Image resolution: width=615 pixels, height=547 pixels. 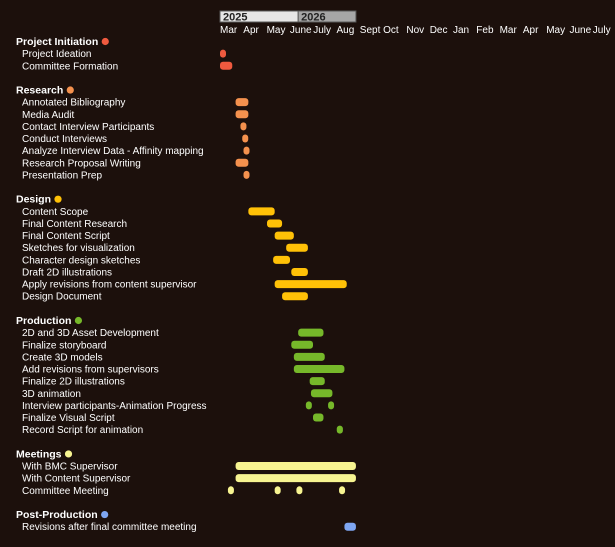 I want to click on year-label: 2025, so click(x=235, y=18).